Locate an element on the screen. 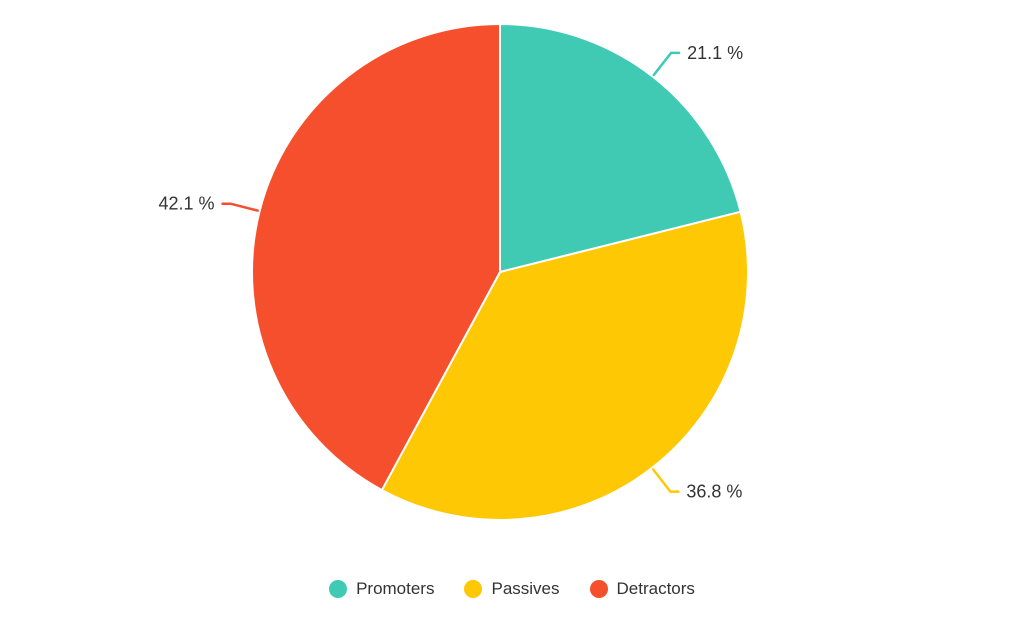 This screenshot has width=1024, height=630. legend-item-promoters: Promoters is located at coordinates (381, 589).